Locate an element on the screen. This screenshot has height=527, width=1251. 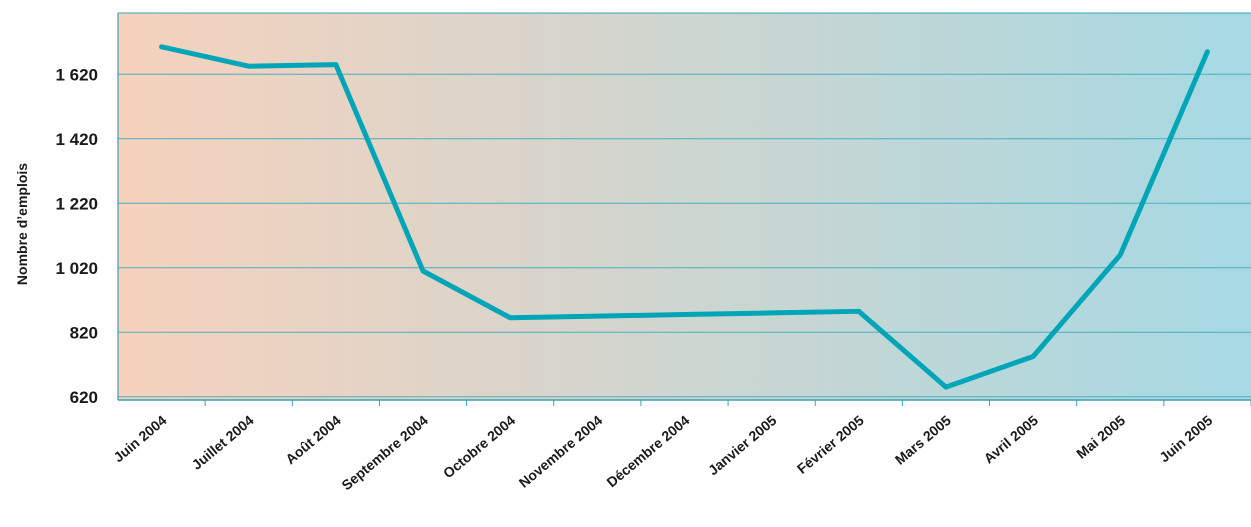
y-axis-label: Nombre d’emplois is located at coordinates (22, 224).